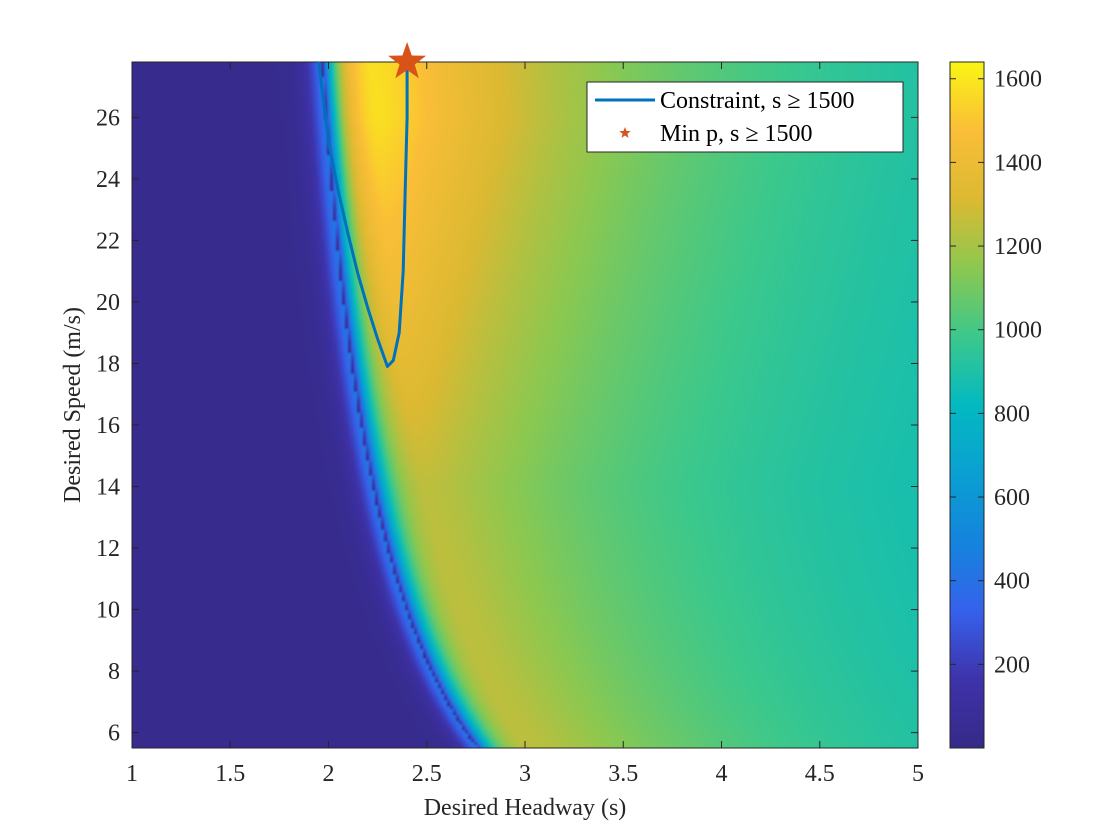  I want to click on x-tick-label: 3.5, so click(623, 774).